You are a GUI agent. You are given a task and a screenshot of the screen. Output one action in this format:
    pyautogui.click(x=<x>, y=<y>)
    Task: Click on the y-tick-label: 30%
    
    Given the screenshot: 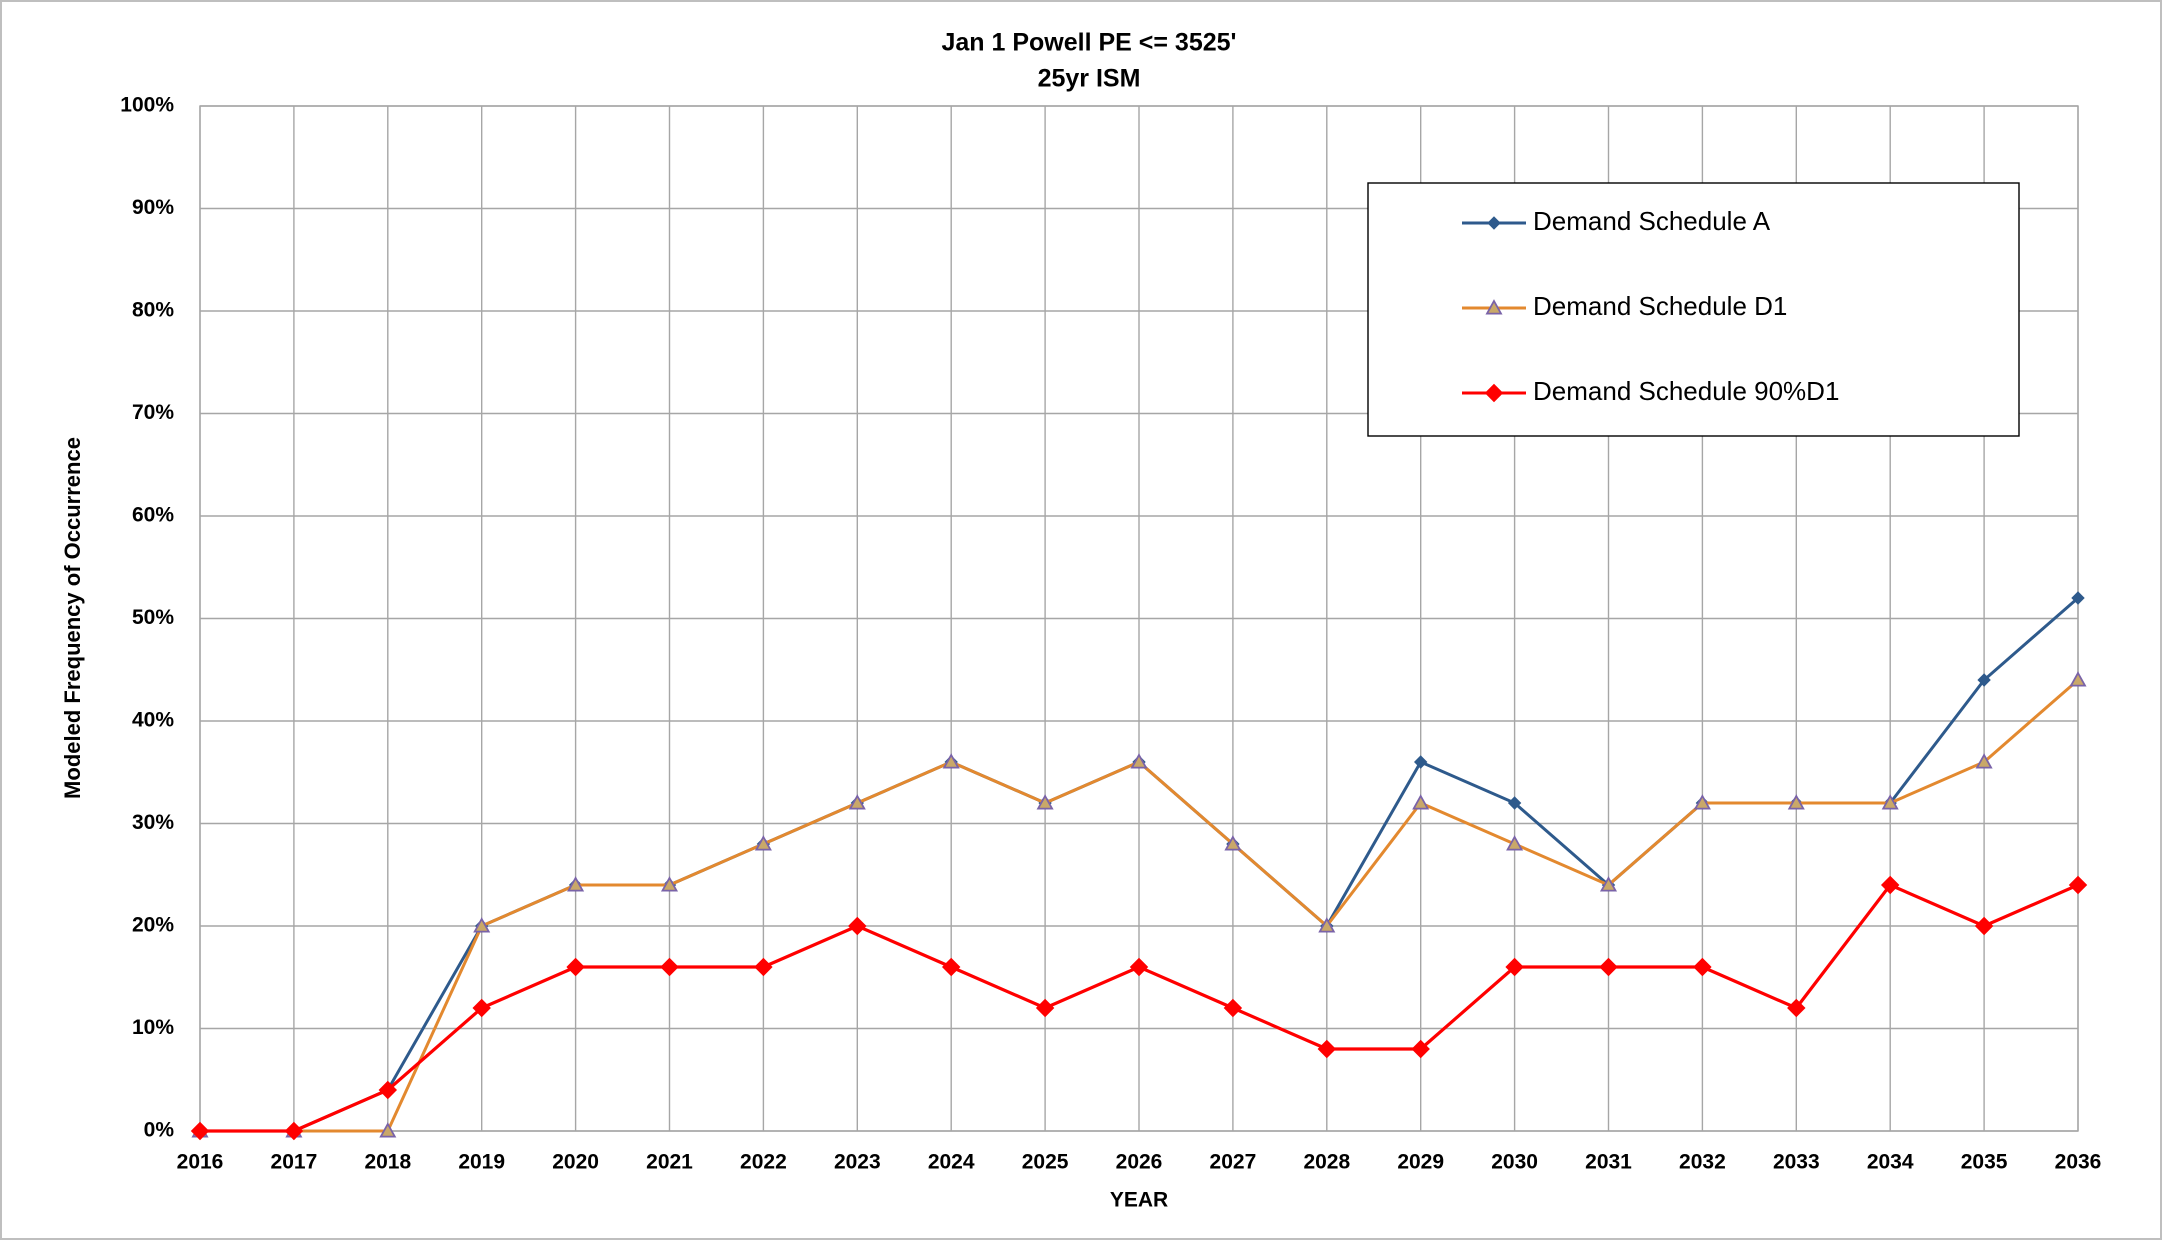 What is the action you would take?
    pyautogui.click(x=153, y=822)
    